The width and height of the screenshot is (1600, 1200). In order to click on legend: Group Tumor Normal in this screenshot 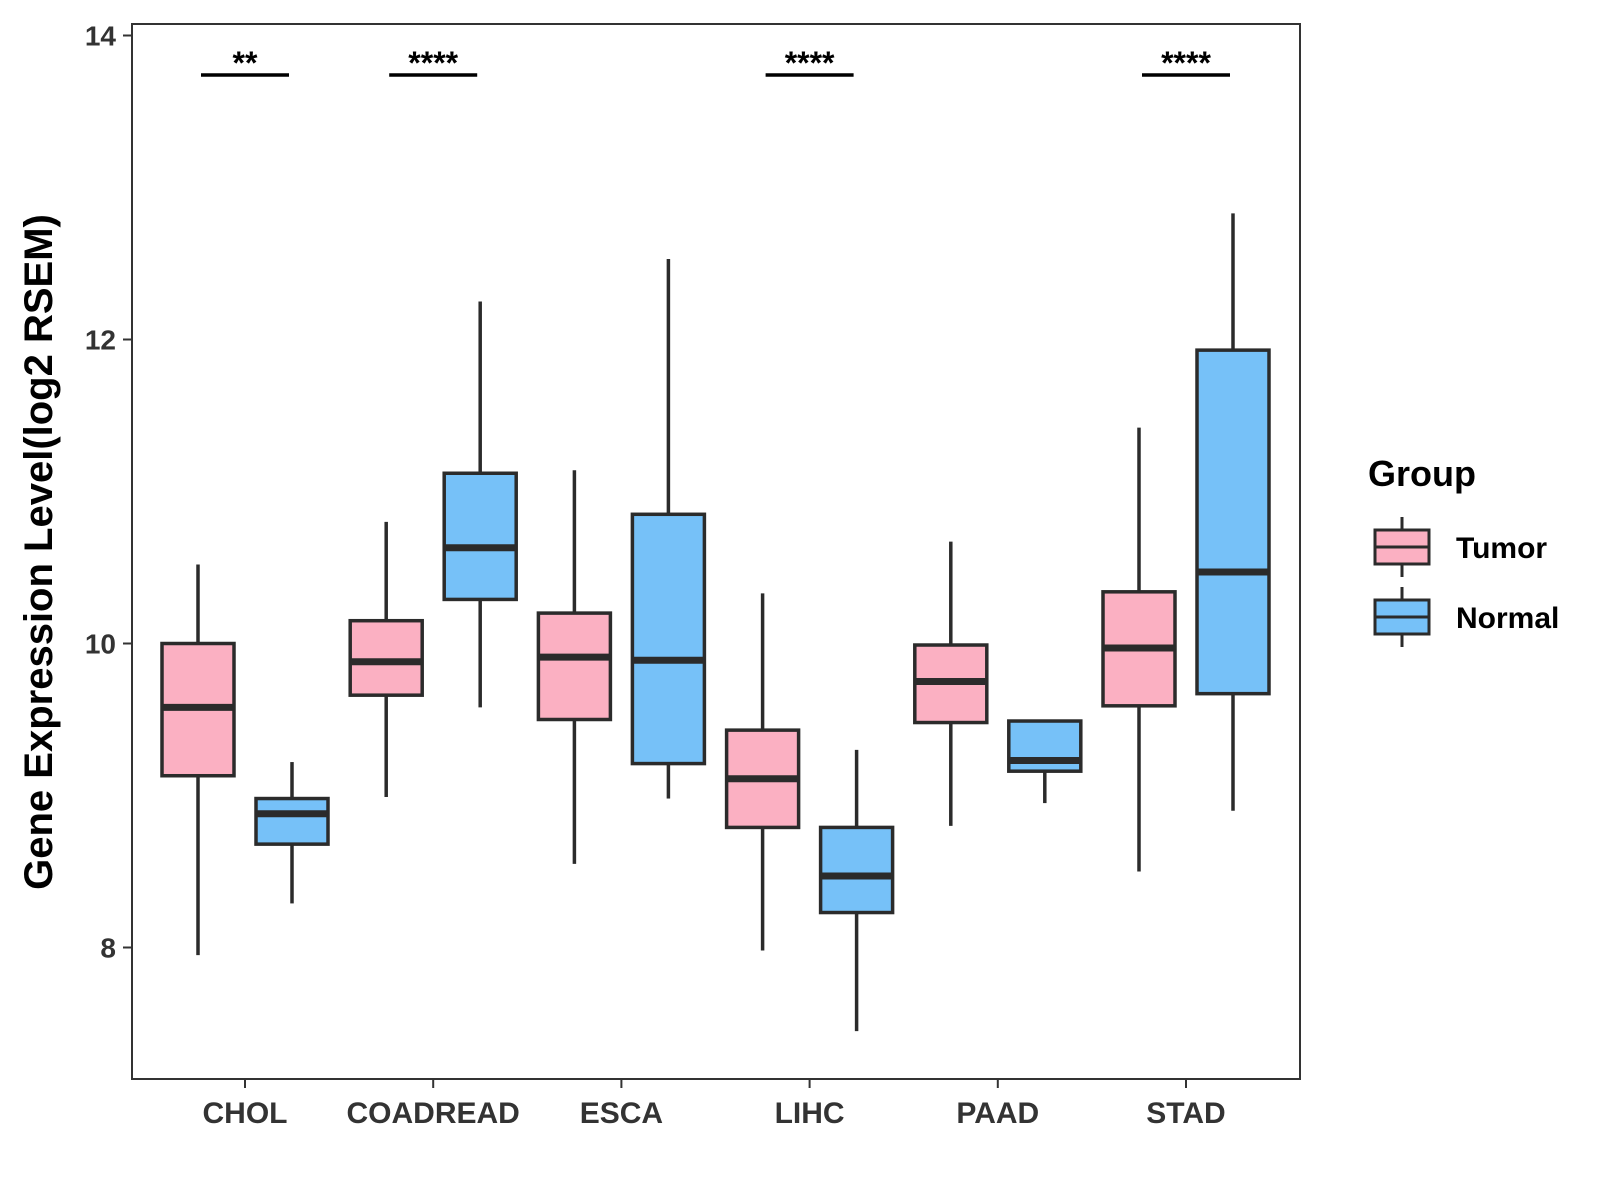, I will do `click(1463, 550)`.